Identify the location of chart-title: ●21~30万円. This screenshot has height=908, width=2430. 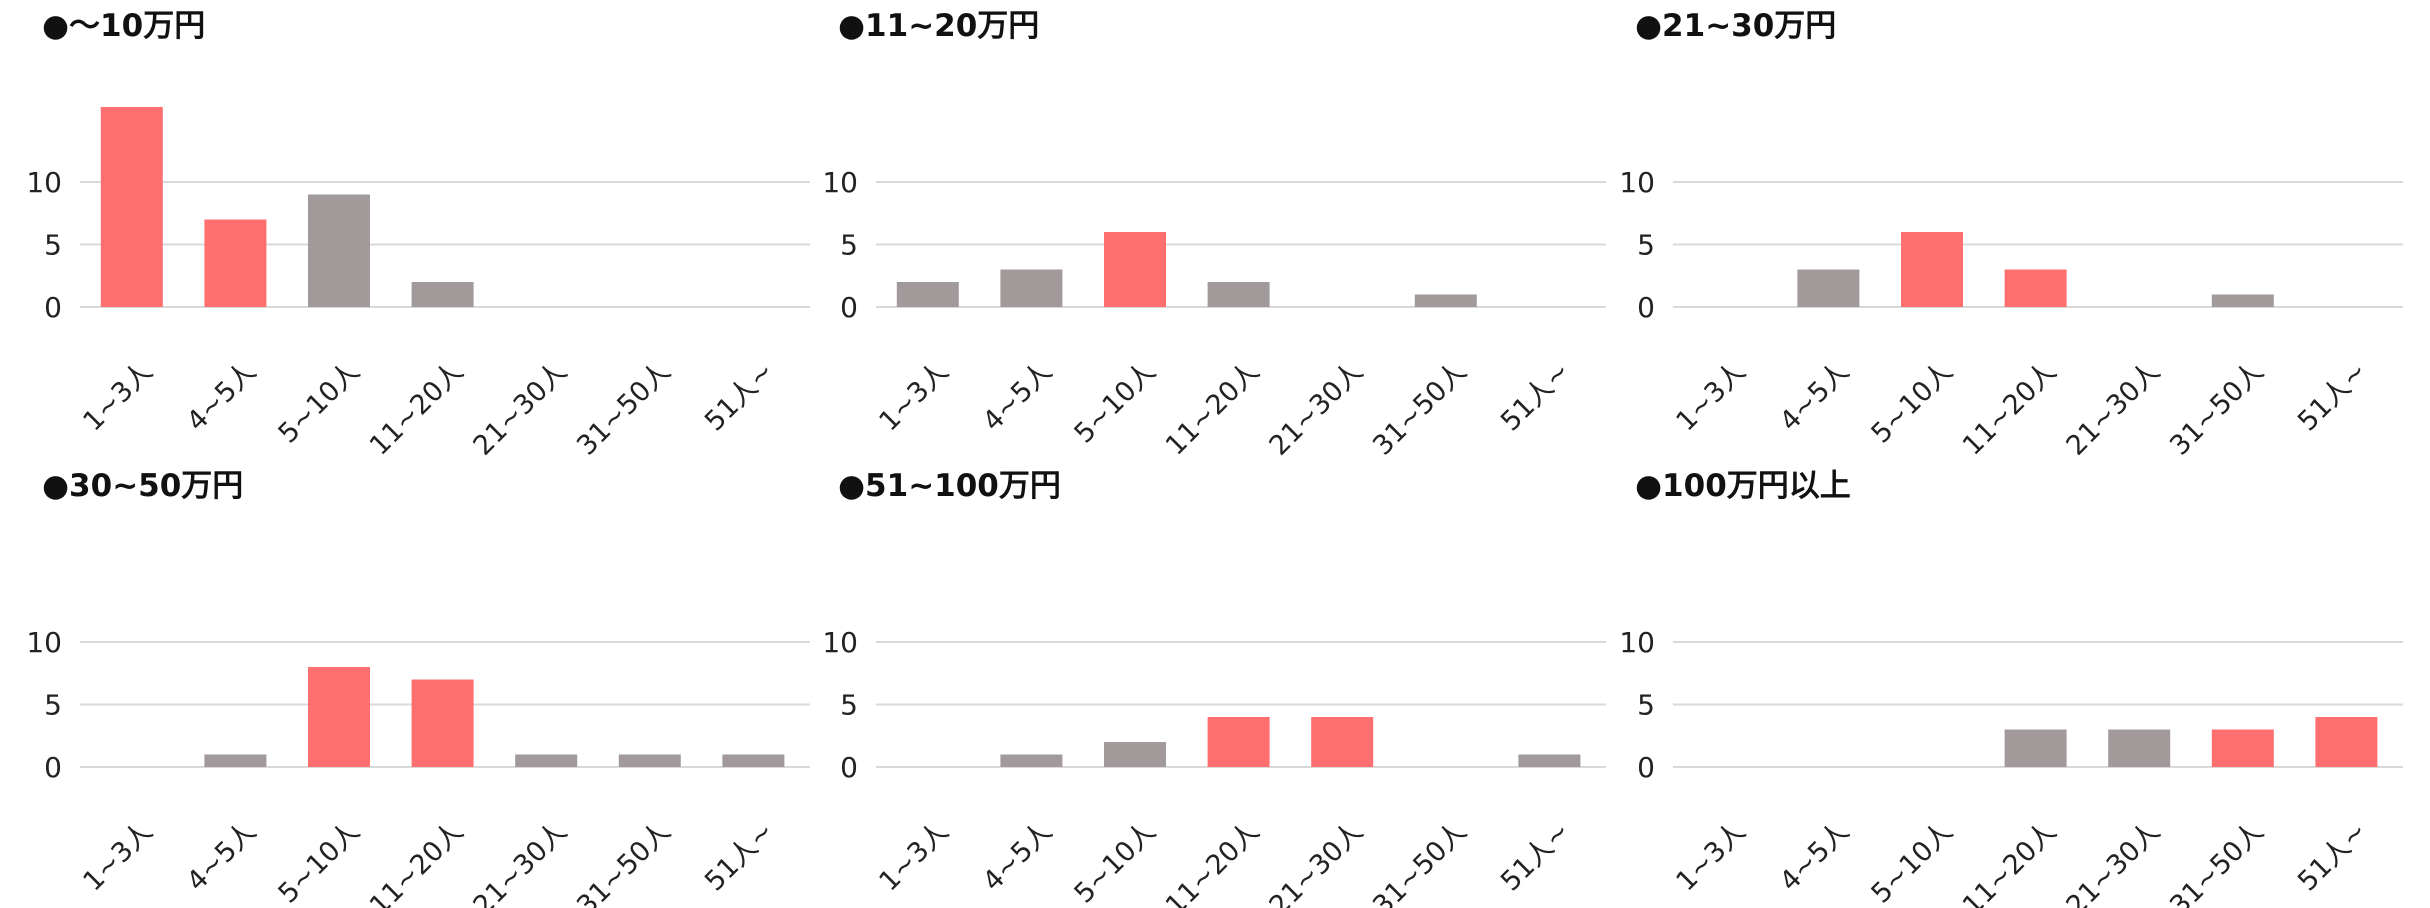
(1735, 26).